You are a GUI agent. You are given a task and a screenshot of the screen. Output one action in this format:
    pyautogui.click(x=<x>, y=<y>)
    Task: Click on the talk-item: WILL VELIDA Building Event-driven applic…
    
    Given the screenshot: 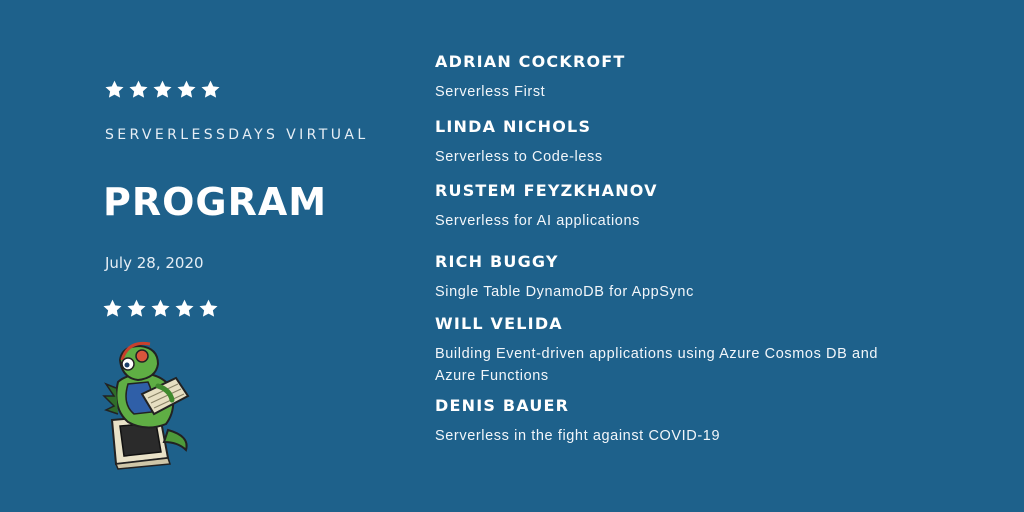 What is the action you would take?
    pyautogui.click(x=670, y=350)
    